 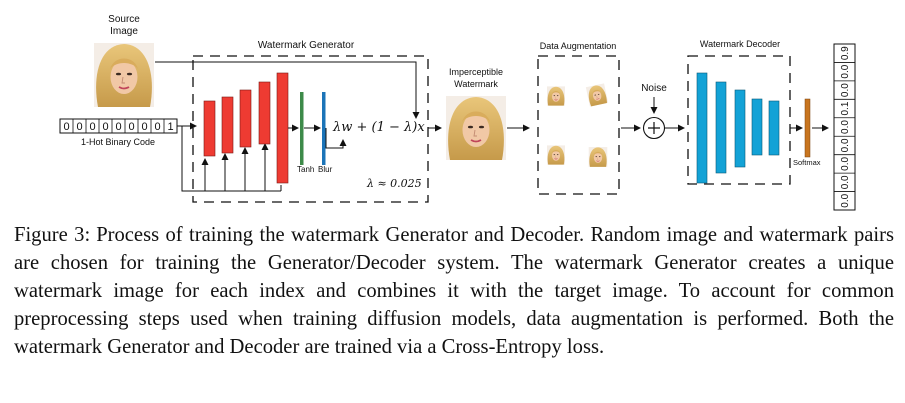 I want to click on data-augmentation-box, so click(x=578, y=125).